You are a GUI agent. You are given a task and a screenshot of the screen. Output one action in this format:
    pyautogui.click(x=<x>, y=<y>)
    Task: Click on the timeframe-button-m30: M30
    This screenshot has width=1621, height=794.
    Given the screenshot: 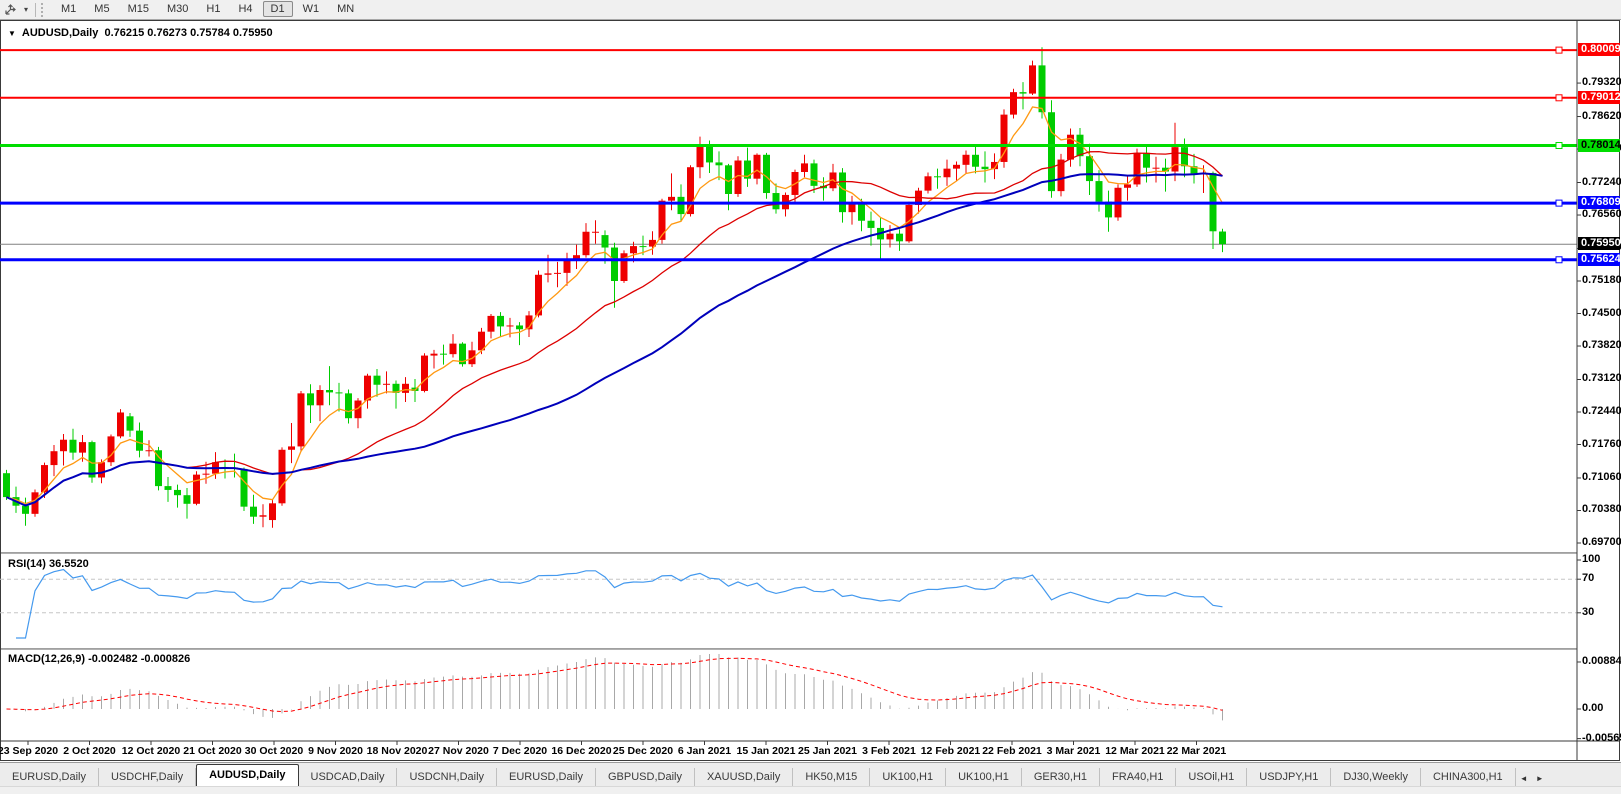 What is the action you would take?
    pyautogui.click(x=177, y=9)
    